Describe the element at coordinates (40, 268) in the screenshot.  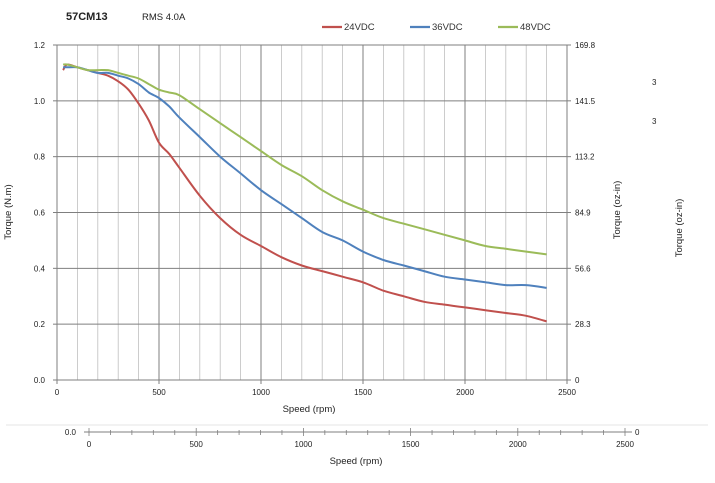
I see `y-tick-label: 0.4` at that location.